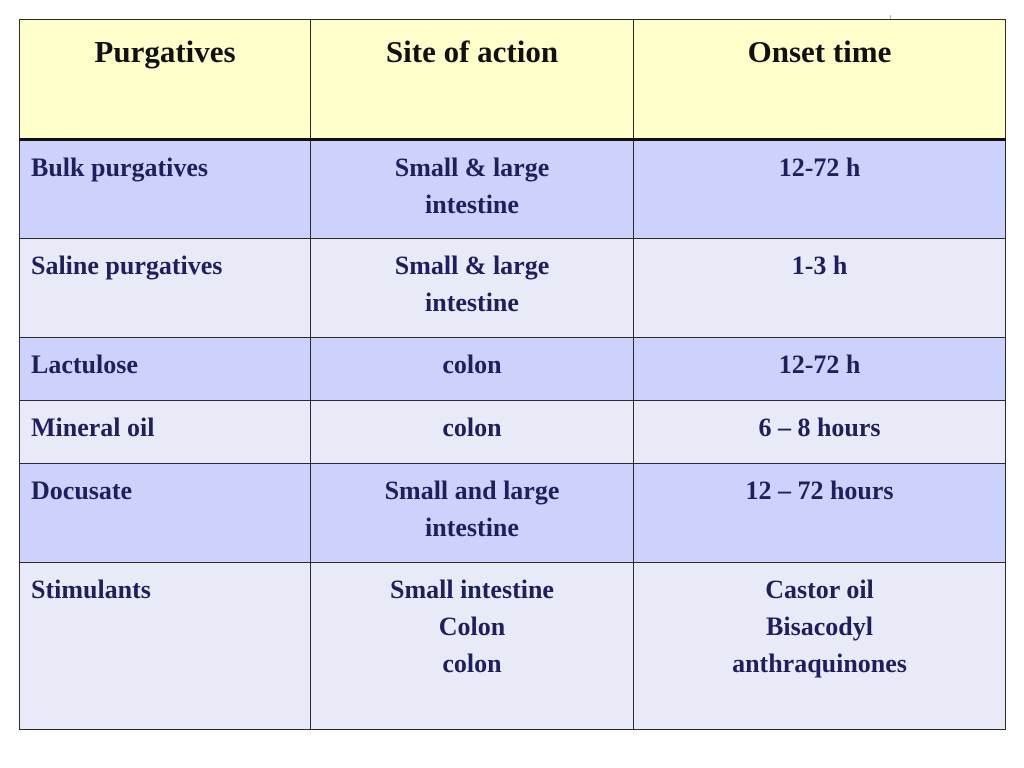 The width and height of the screenshot is (1024, 768). I want to click on table-row: Lactulose colon 12-72 h, so click(512, 369).